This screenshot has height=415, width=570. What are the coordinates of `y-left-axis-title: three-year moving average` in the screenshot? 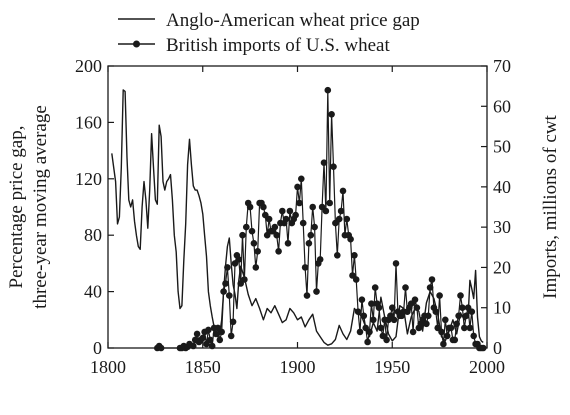 It's located at (40, 207).